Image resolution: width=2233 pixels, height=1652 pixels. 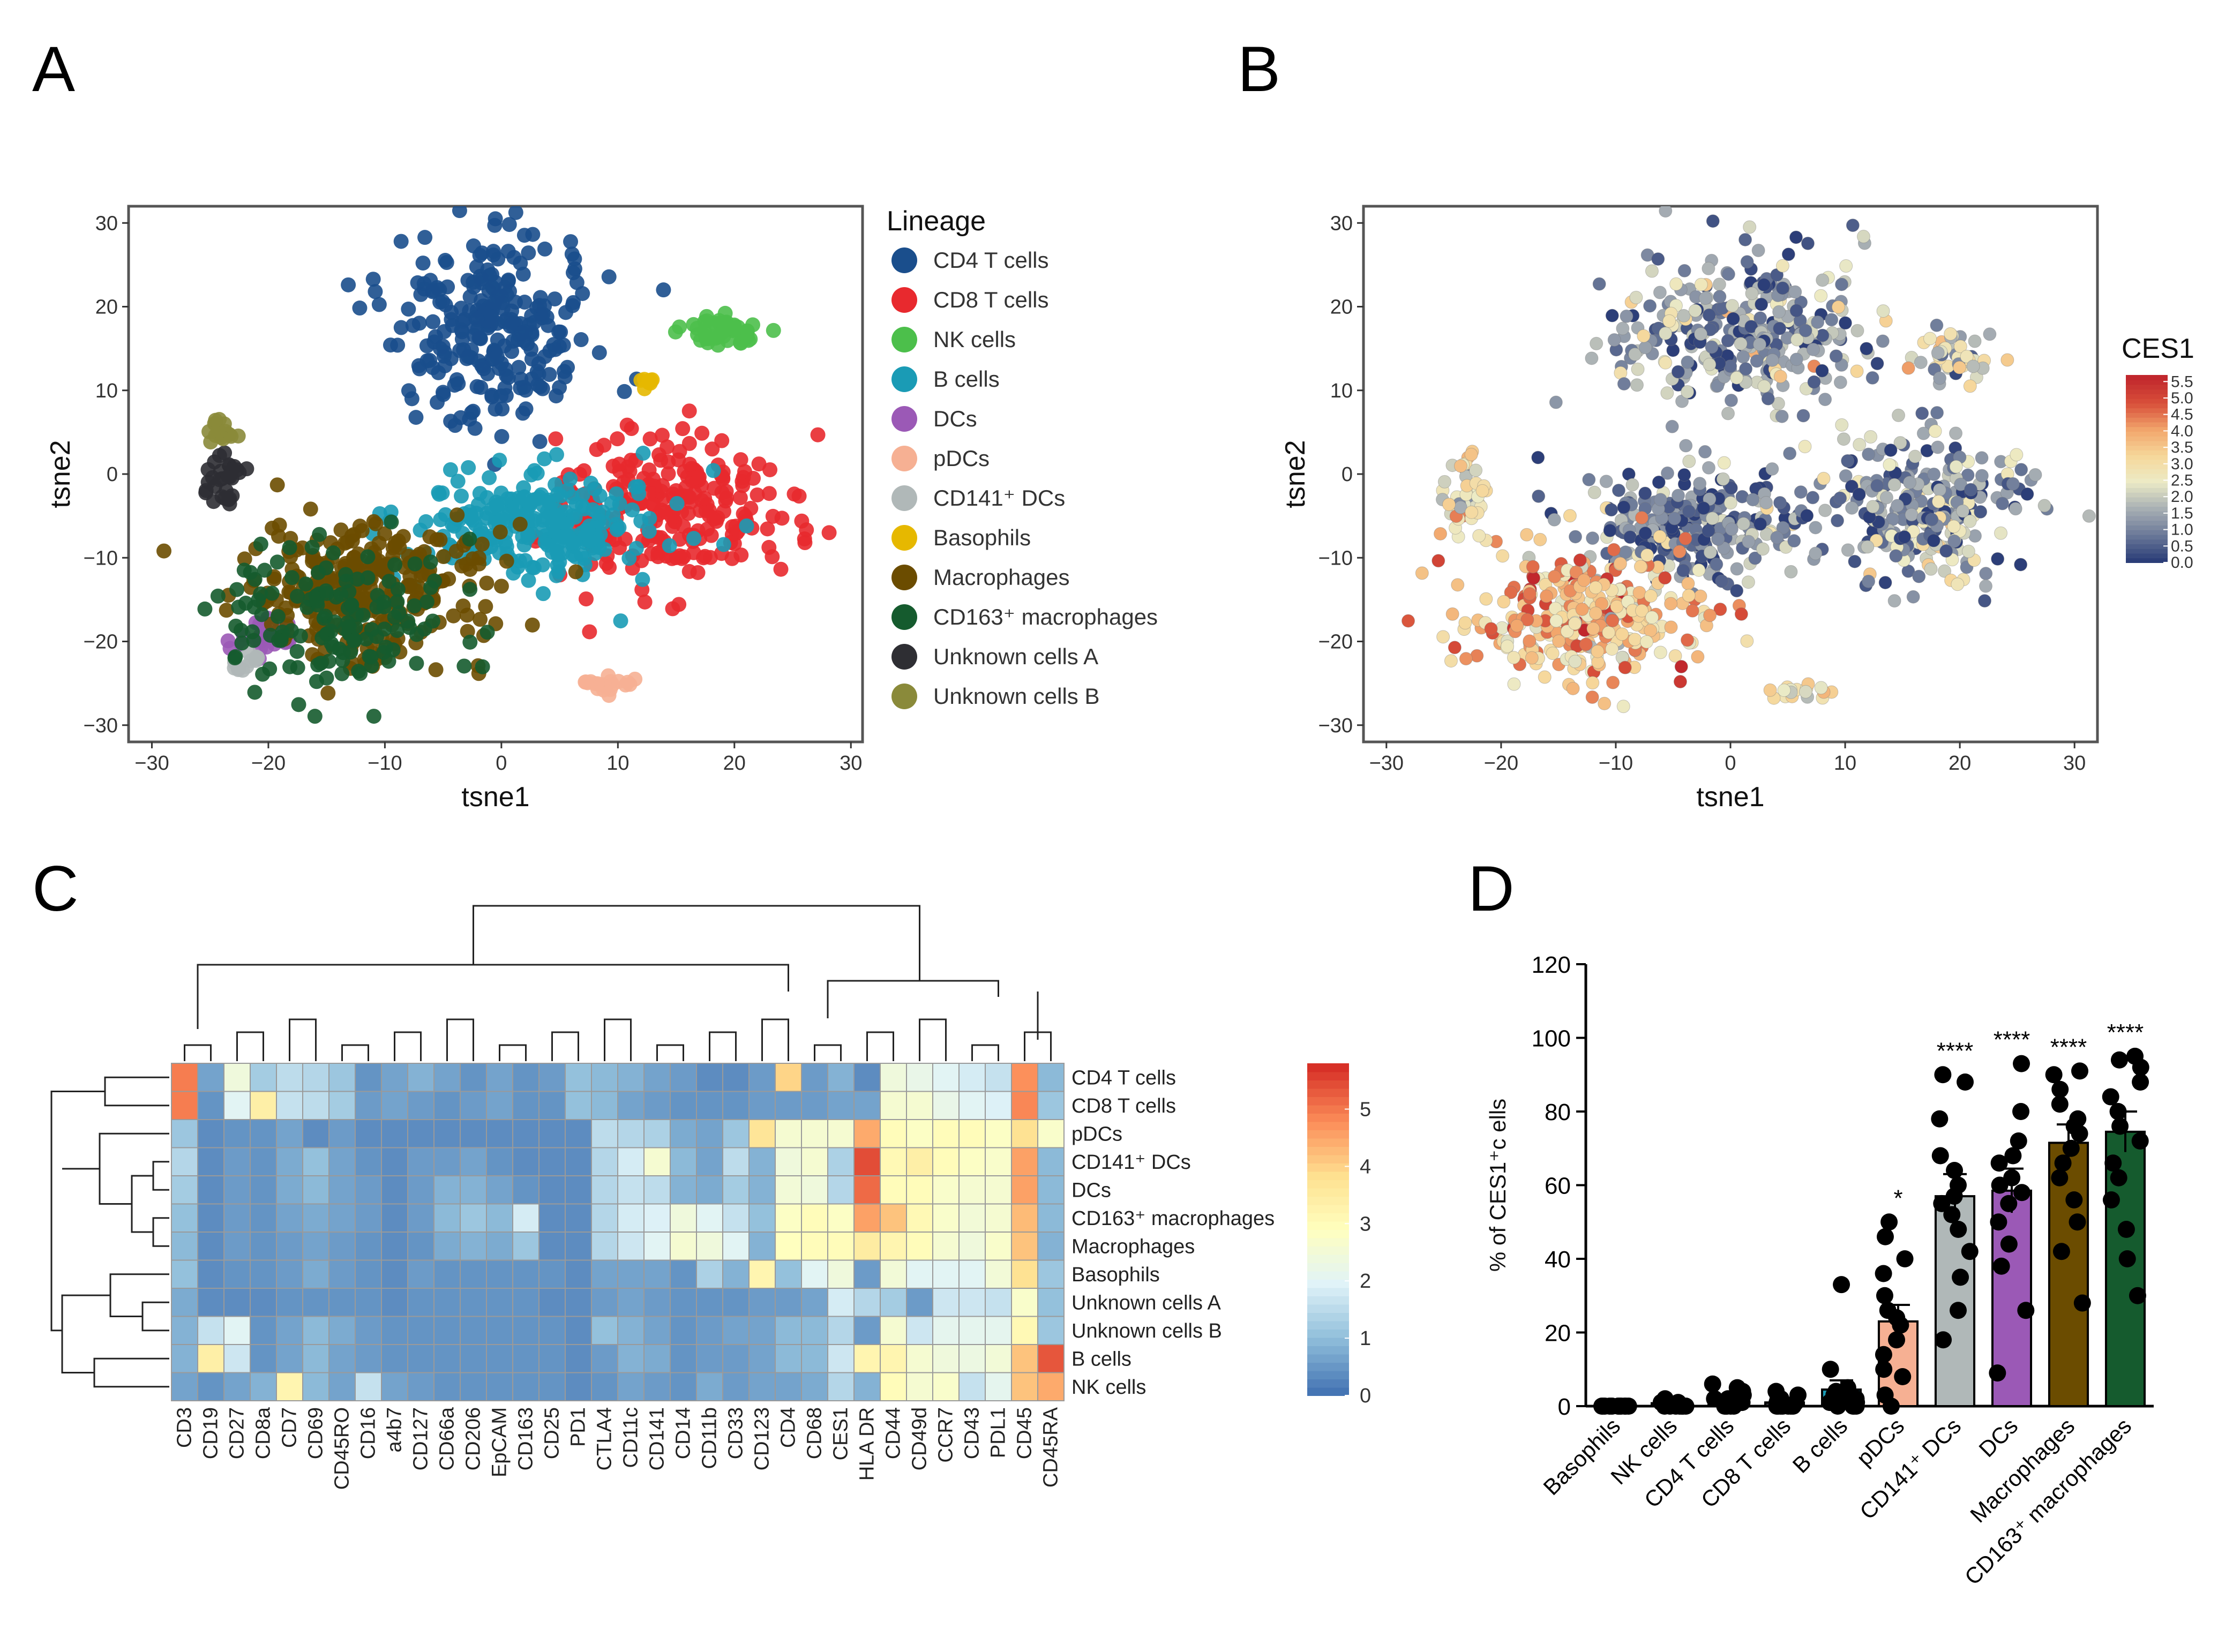 I want to click on colorbar-tick-label: 5, so click(x=1365, y=1110).